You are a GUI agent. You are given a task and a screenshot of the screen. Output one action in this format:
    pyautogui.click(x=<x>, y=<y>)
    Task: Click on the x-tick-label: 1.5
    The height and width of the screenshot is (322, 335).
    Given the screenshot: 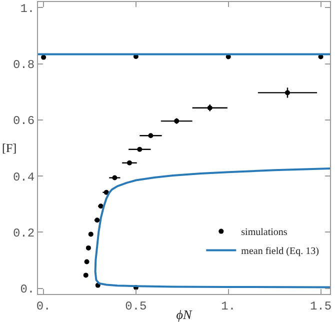 What is the action you would take?
    pyautogui.click(x=321, y=306)
    